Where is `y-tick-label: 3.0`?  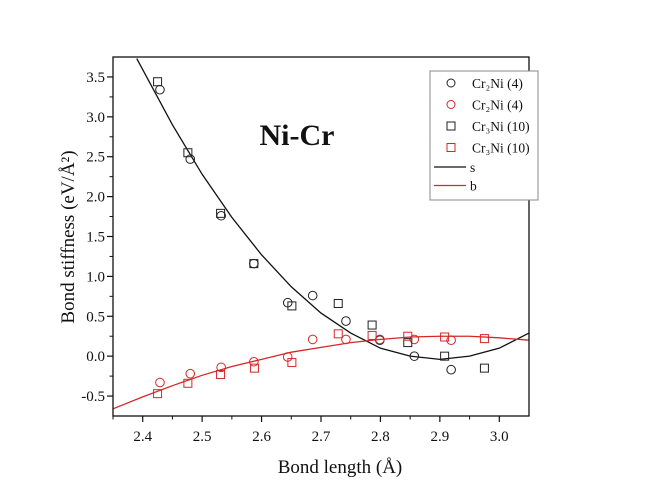 y-tick-label: 3.0 is located at coordinates (95, 118).